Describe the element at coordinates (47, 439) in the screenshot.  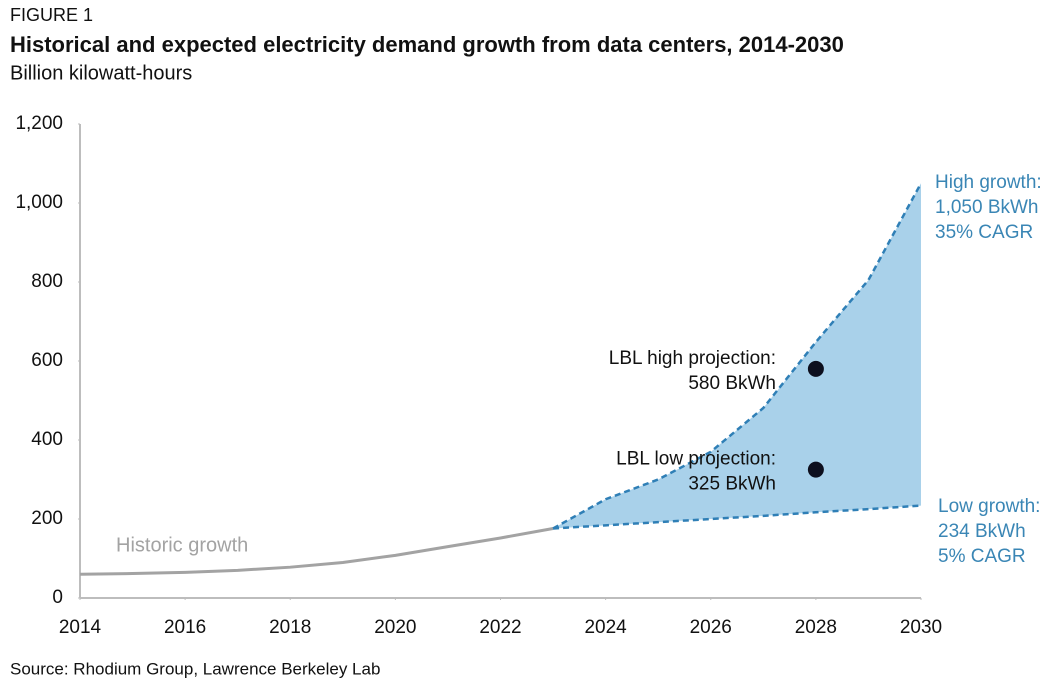
I see `y-tick-label: 400` at that location.